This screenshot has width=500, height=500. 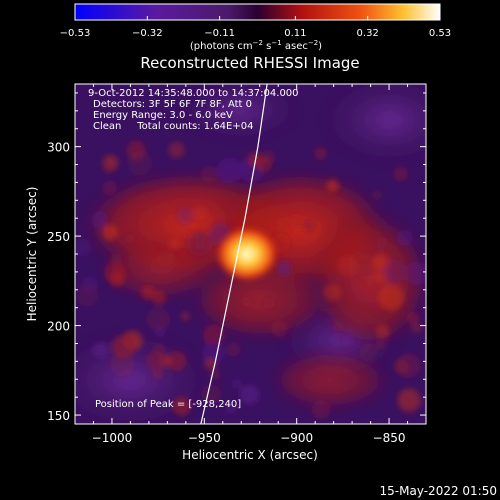 I want to click on colorbar-tick-label: 0.53, so click(x=440, y=33).